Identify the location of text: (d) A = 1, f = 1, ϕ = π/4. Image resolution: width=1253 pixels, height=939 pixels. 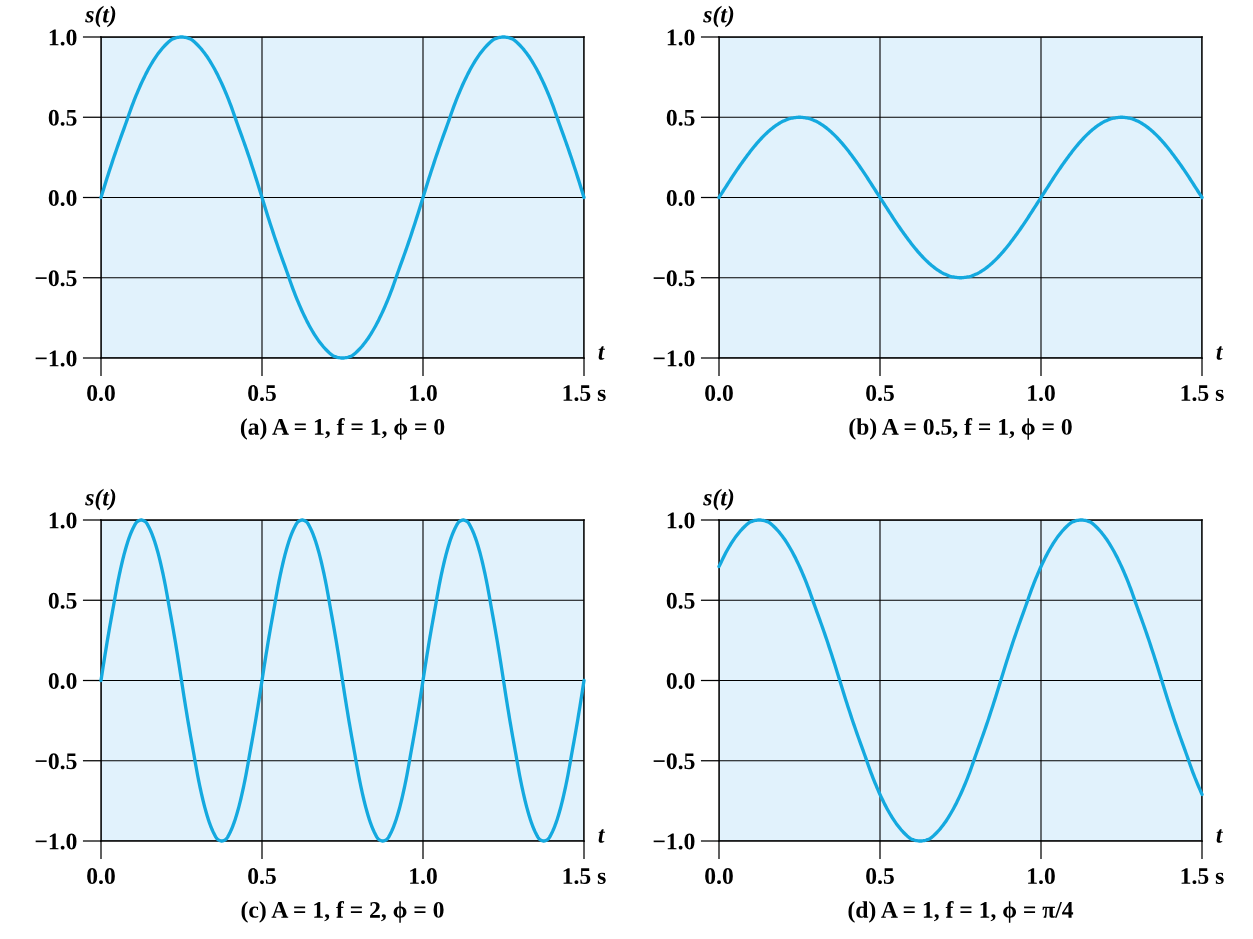
(961, 912).